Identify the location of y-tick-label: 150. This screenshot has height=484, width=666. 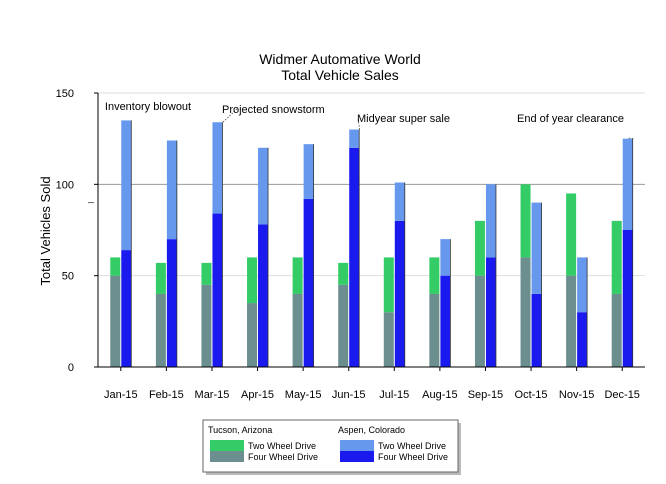
(65, 94).